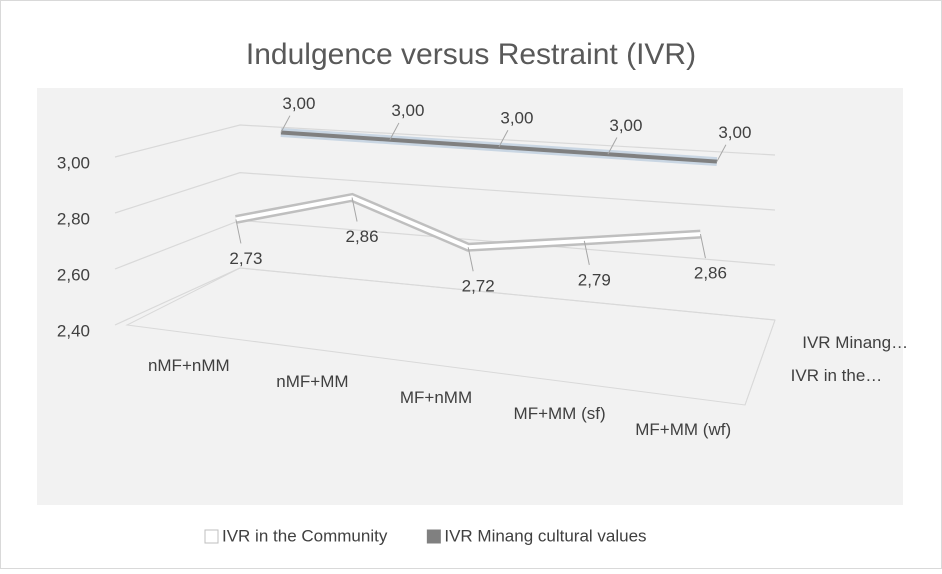  I want to click on x-tick-label: nMF+nMM, so click(188, 365).